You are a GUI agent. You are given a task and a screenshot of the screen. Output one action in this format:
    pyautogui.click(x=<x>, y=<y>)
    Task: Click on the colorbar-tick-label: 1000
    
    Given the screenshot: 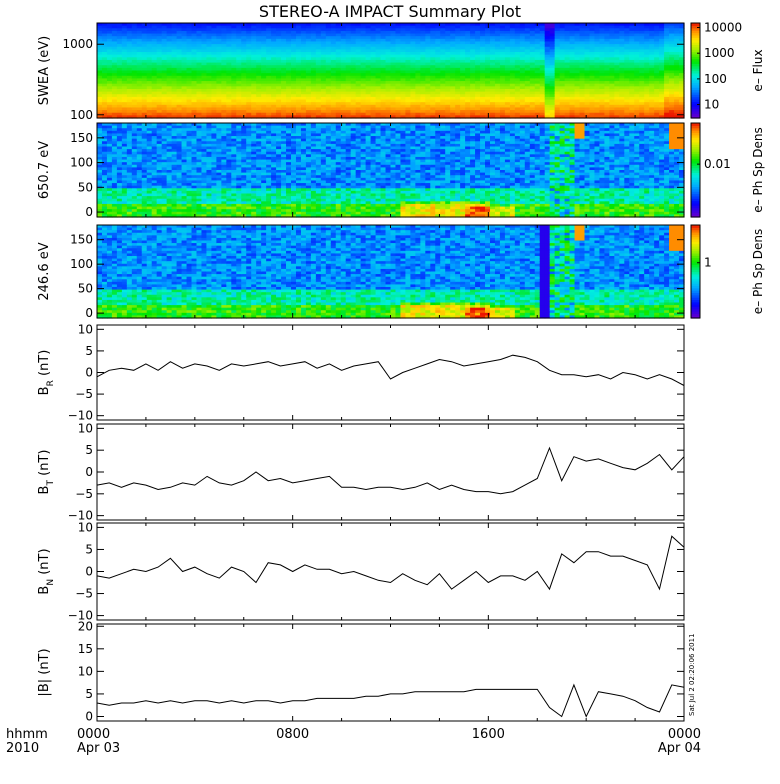 What is the action you would take?
    pyautogui.click(x=719, y=53)
    